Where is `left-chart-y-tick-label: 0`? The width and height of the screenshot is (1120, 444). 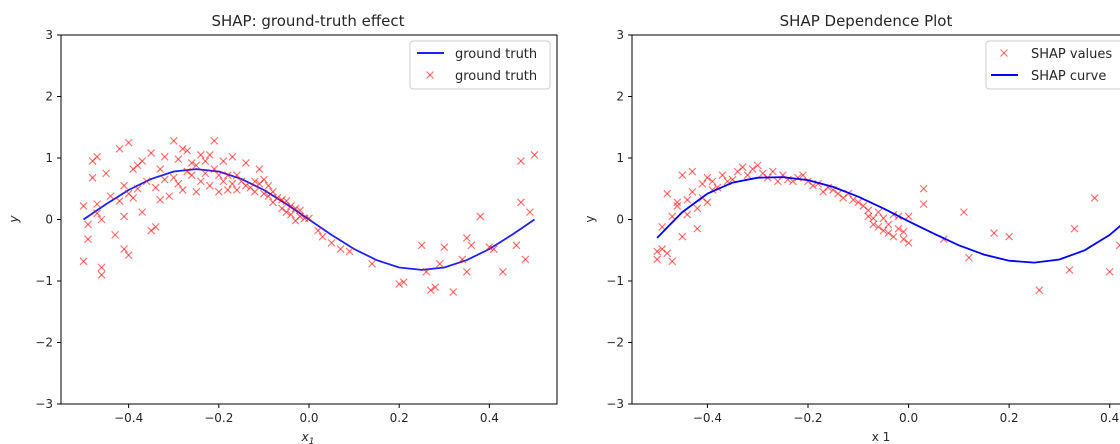
left-chart-y-tick-label: 0 is located at coordinates (49, 220).